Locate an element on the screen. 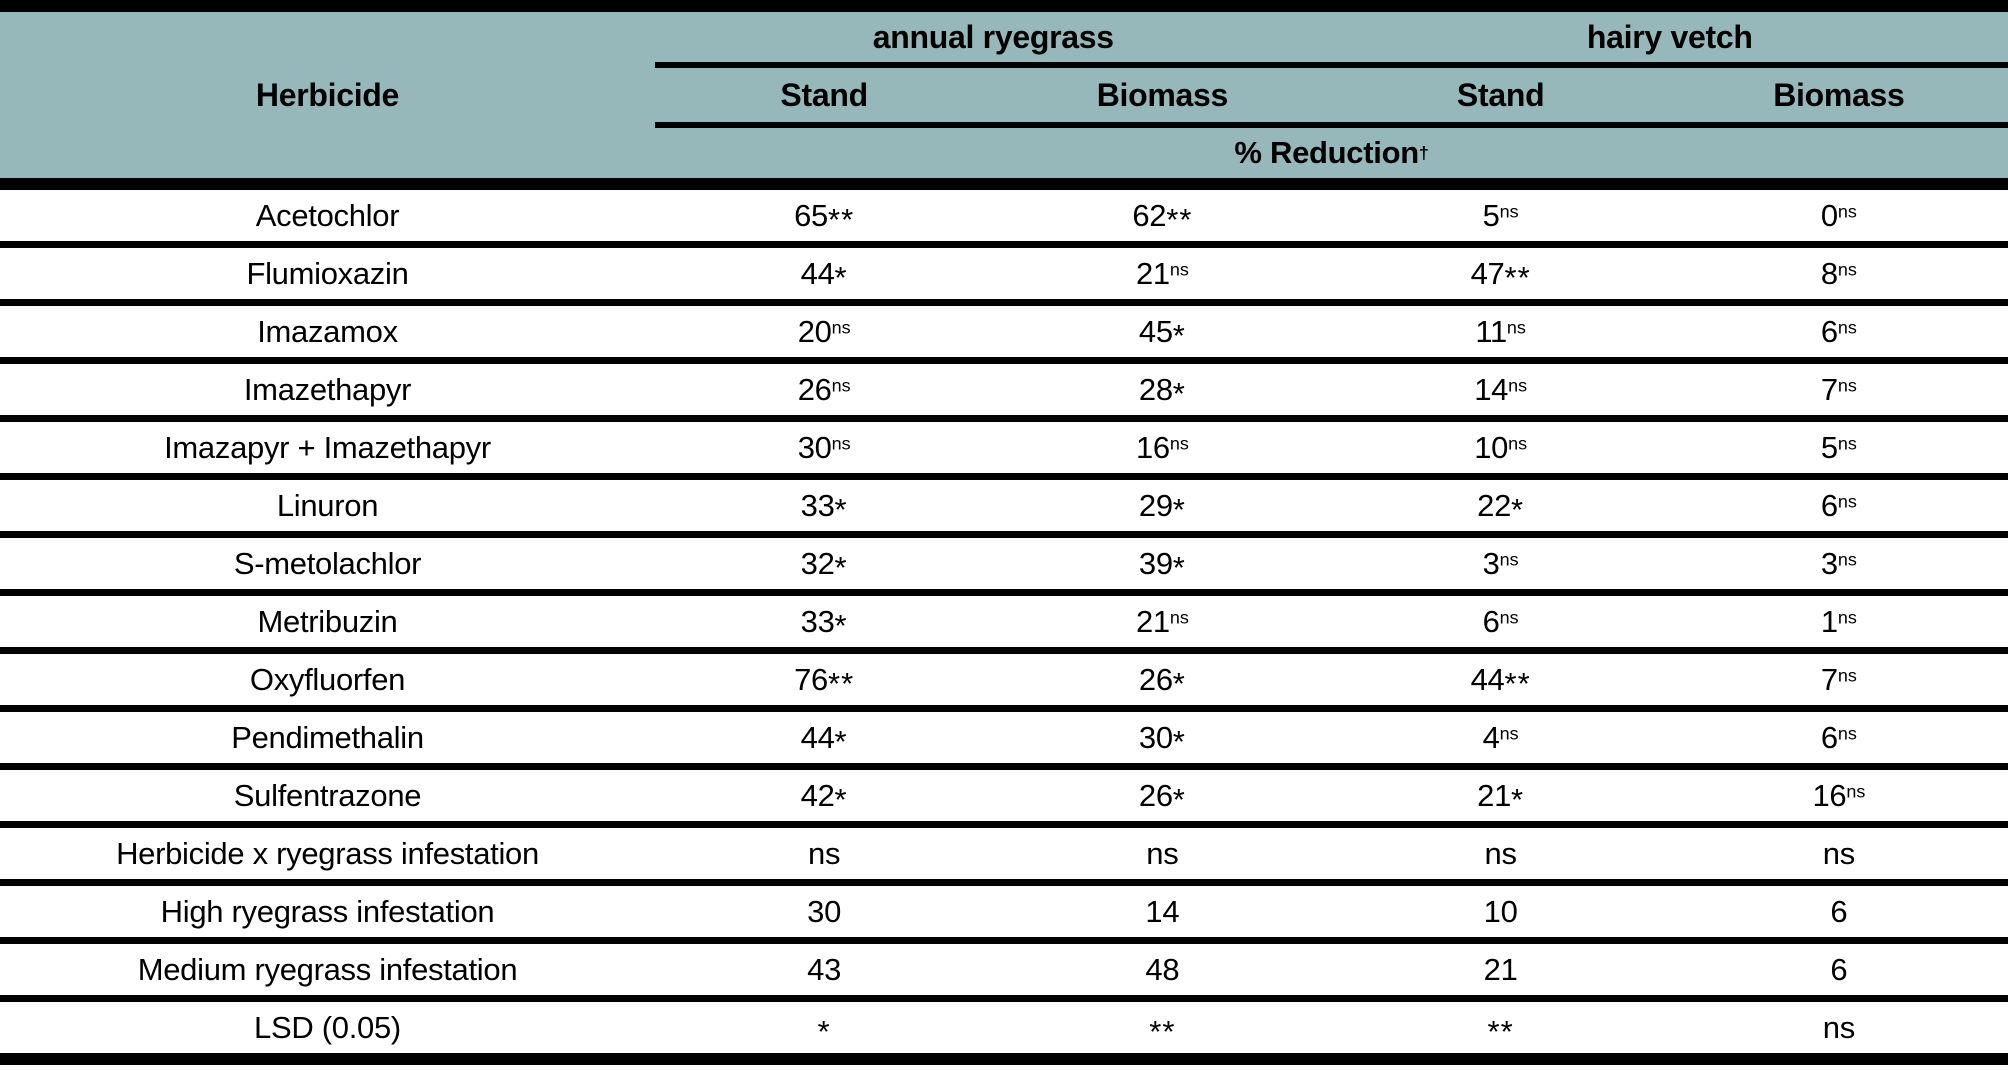  unit-label: % Reduction is located at coordinates (1326, 152).